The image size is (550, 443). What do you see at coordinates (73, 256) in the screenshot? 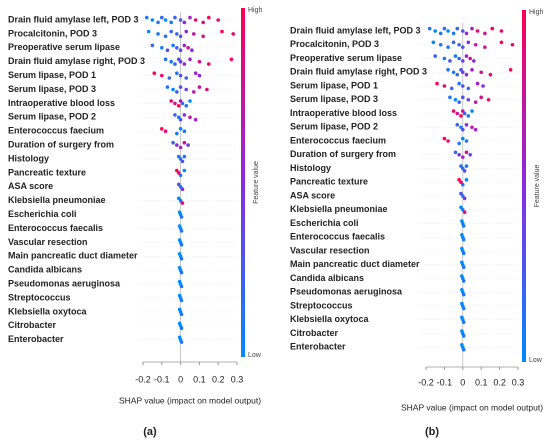
I see `feature-label: Main pancreatic duct diameter` at bounding box center [73, 256].